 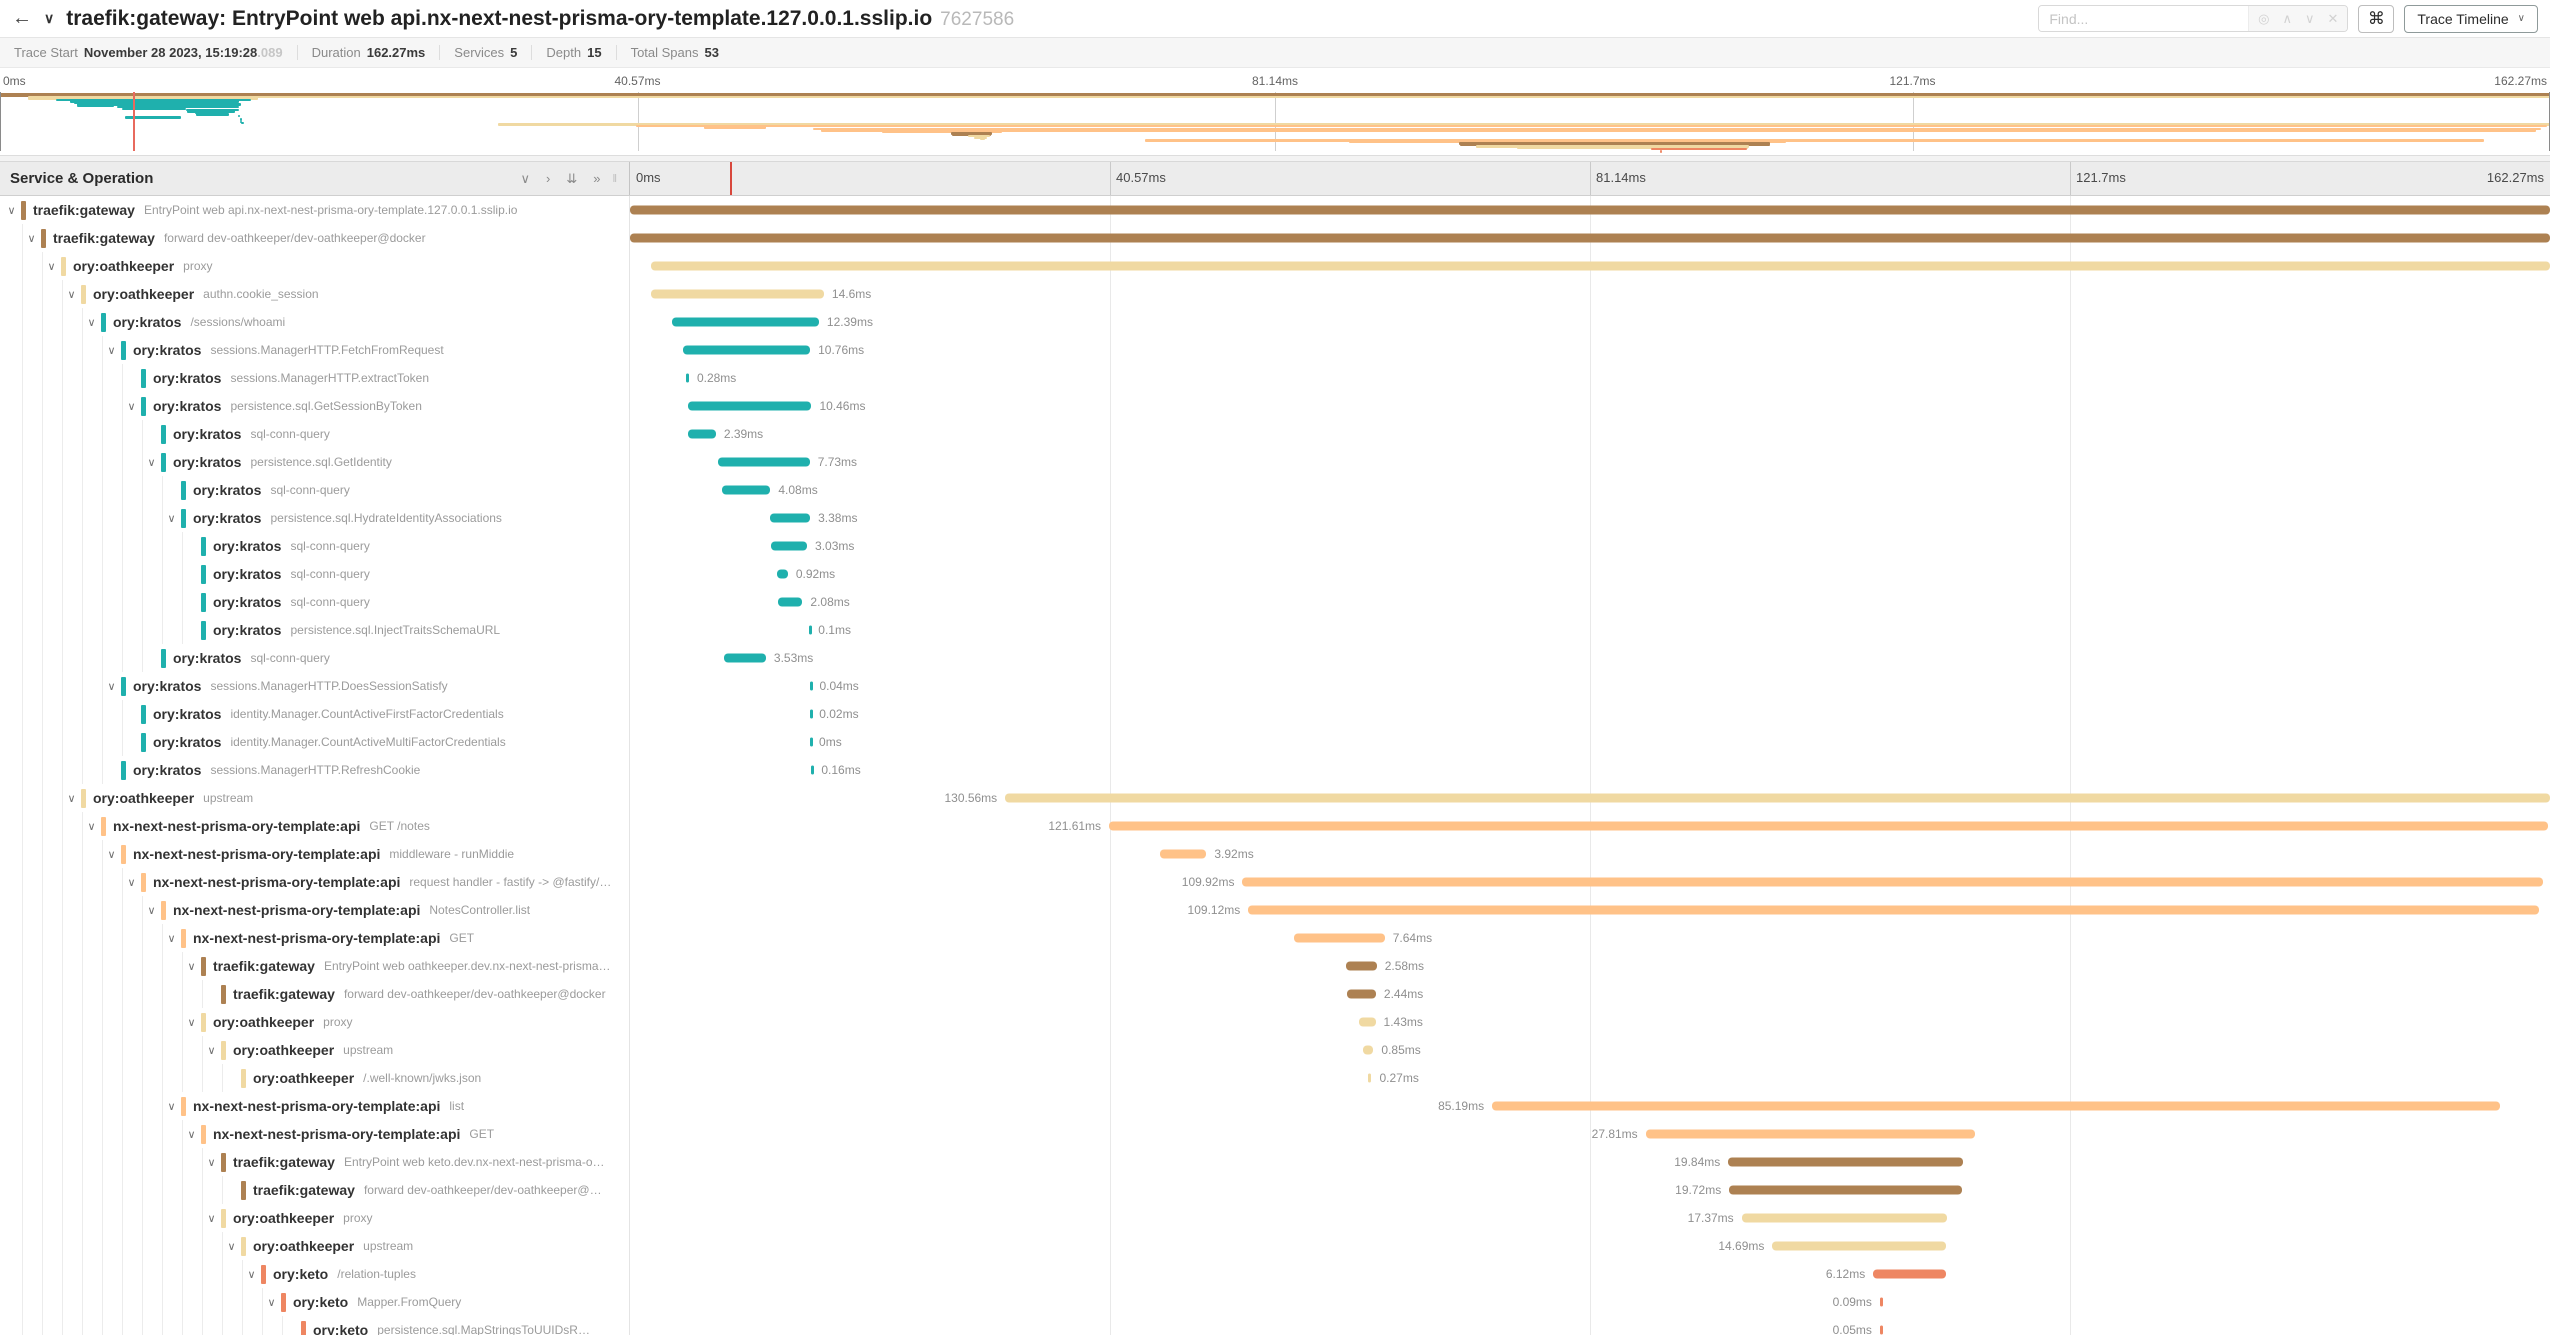 I want to click on span-bar-cell: 3.03ms, so click(x=1590, y=546).